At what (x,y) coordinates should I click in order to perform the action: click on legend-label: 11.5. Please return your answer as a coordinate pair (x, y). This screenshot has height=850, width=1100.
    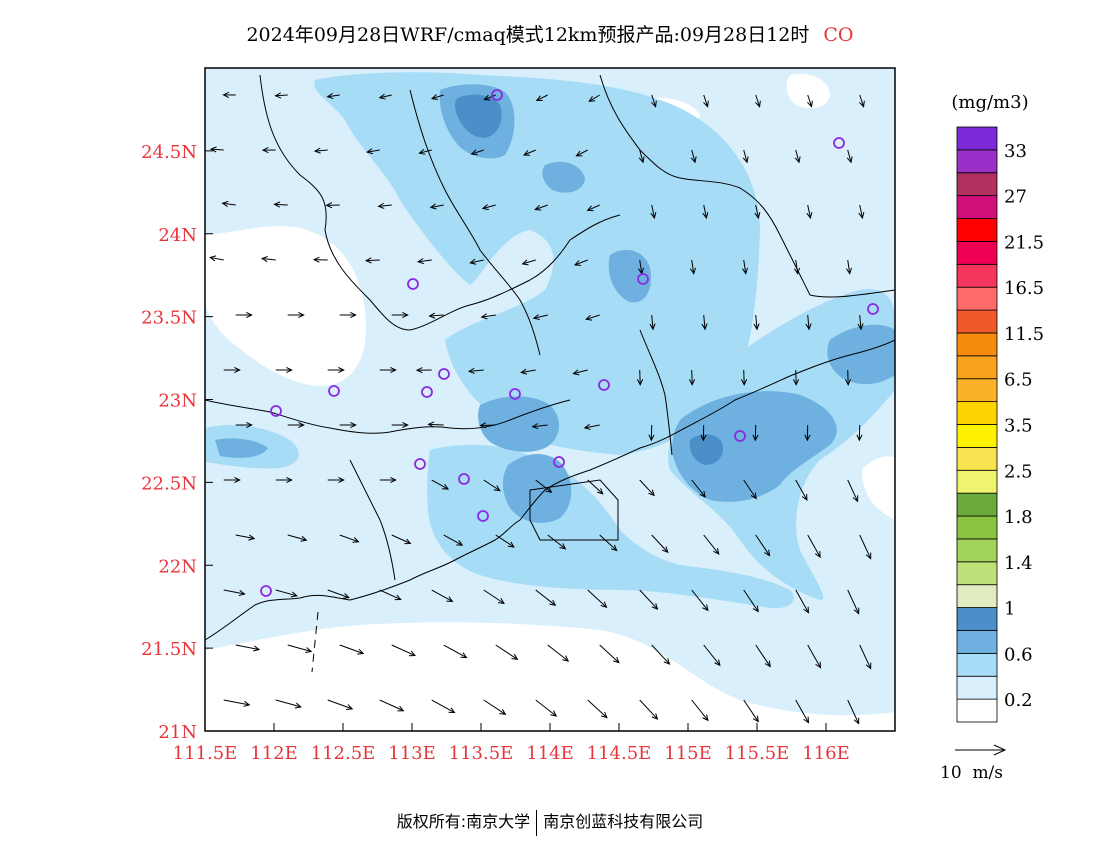
    Looking at the image, I should click on (1024, 334).